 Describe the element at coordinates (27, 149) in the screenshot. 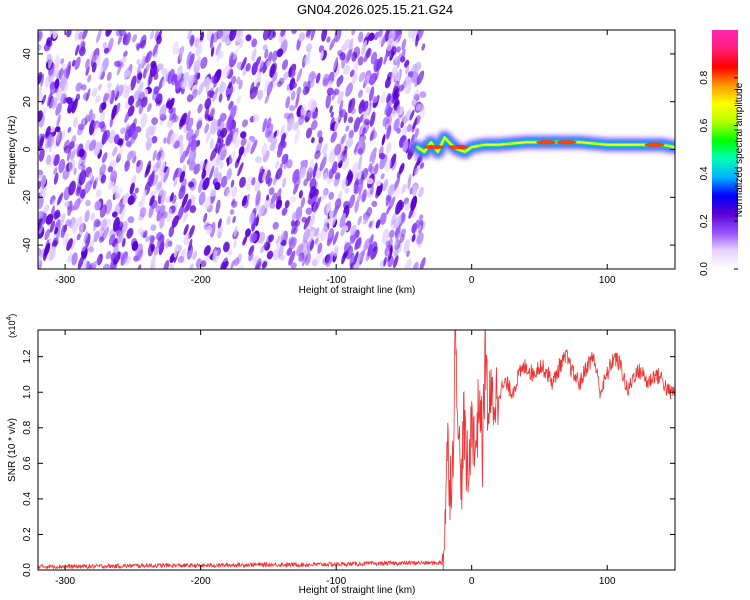

I see `y-tick-label: 0` at that location.